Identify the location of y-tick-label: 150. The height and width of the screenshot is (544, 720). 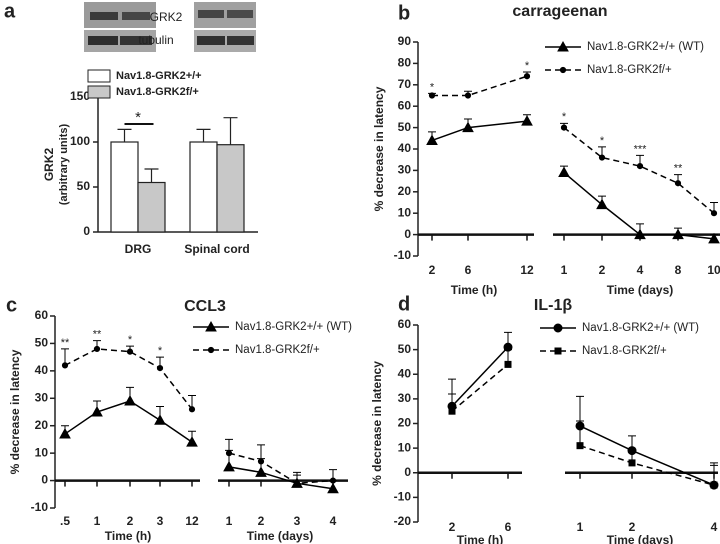
(80, 96).